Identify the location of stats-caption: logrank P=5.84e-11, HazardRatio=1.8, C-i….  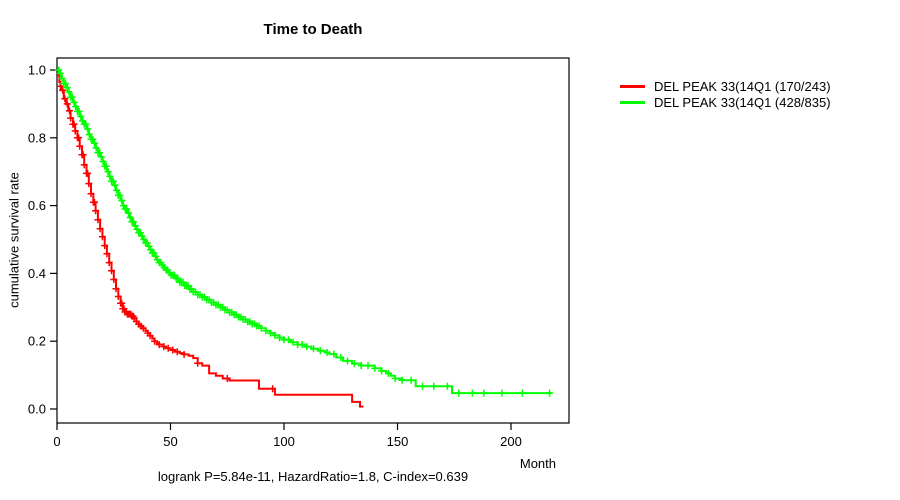
(313, 476).